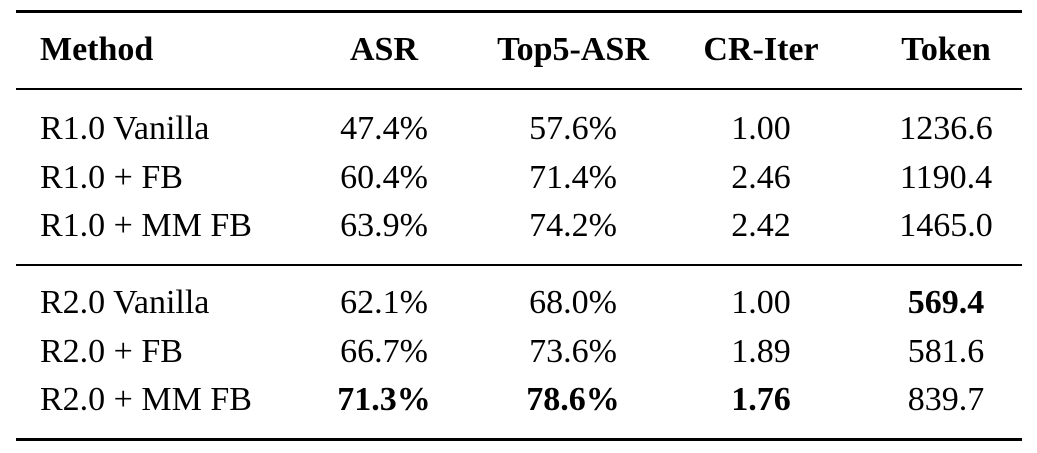 The height and width of the screenshot is (453, 1037). What do you see at coordinates (573, 49) in the screenshot?
I see `header-cell: Top5-ASR` at bounding box center [573, 49].